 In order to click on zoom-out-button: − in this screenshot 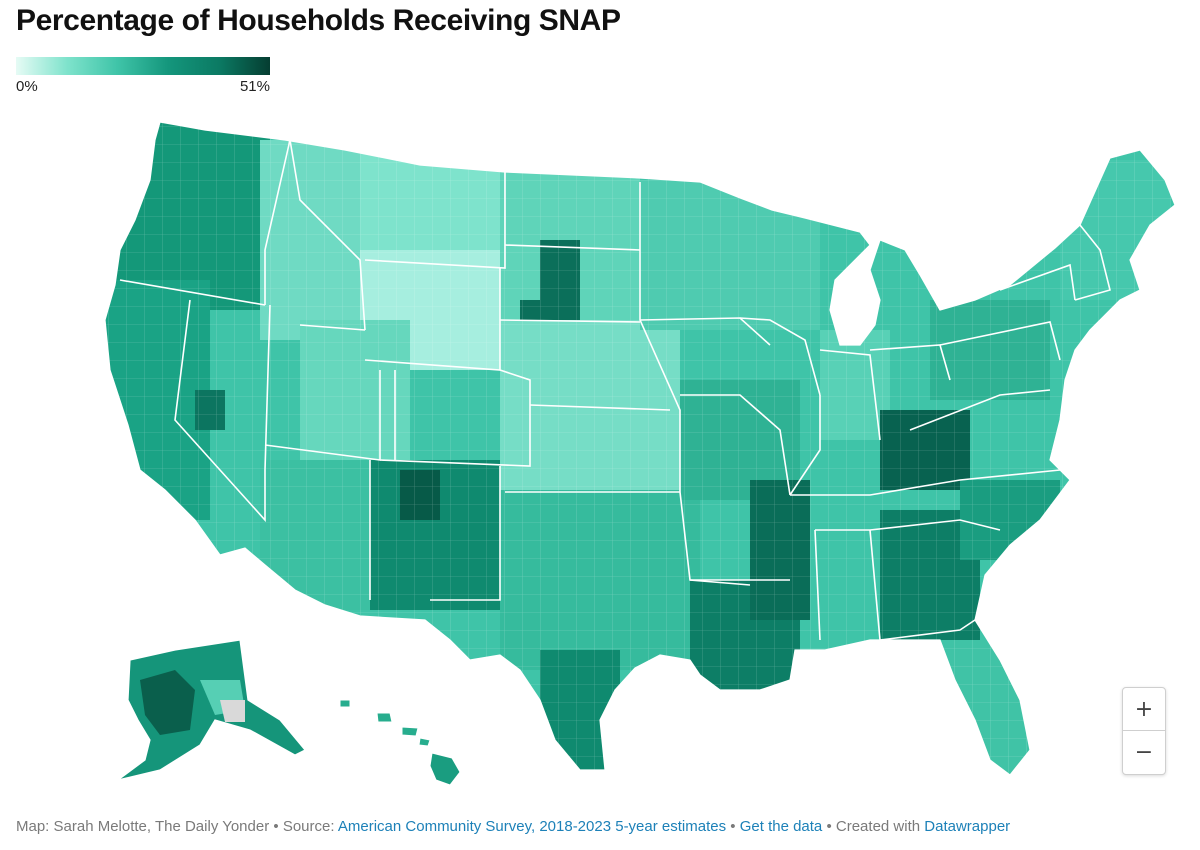, I will do `click(1144, 751)`.